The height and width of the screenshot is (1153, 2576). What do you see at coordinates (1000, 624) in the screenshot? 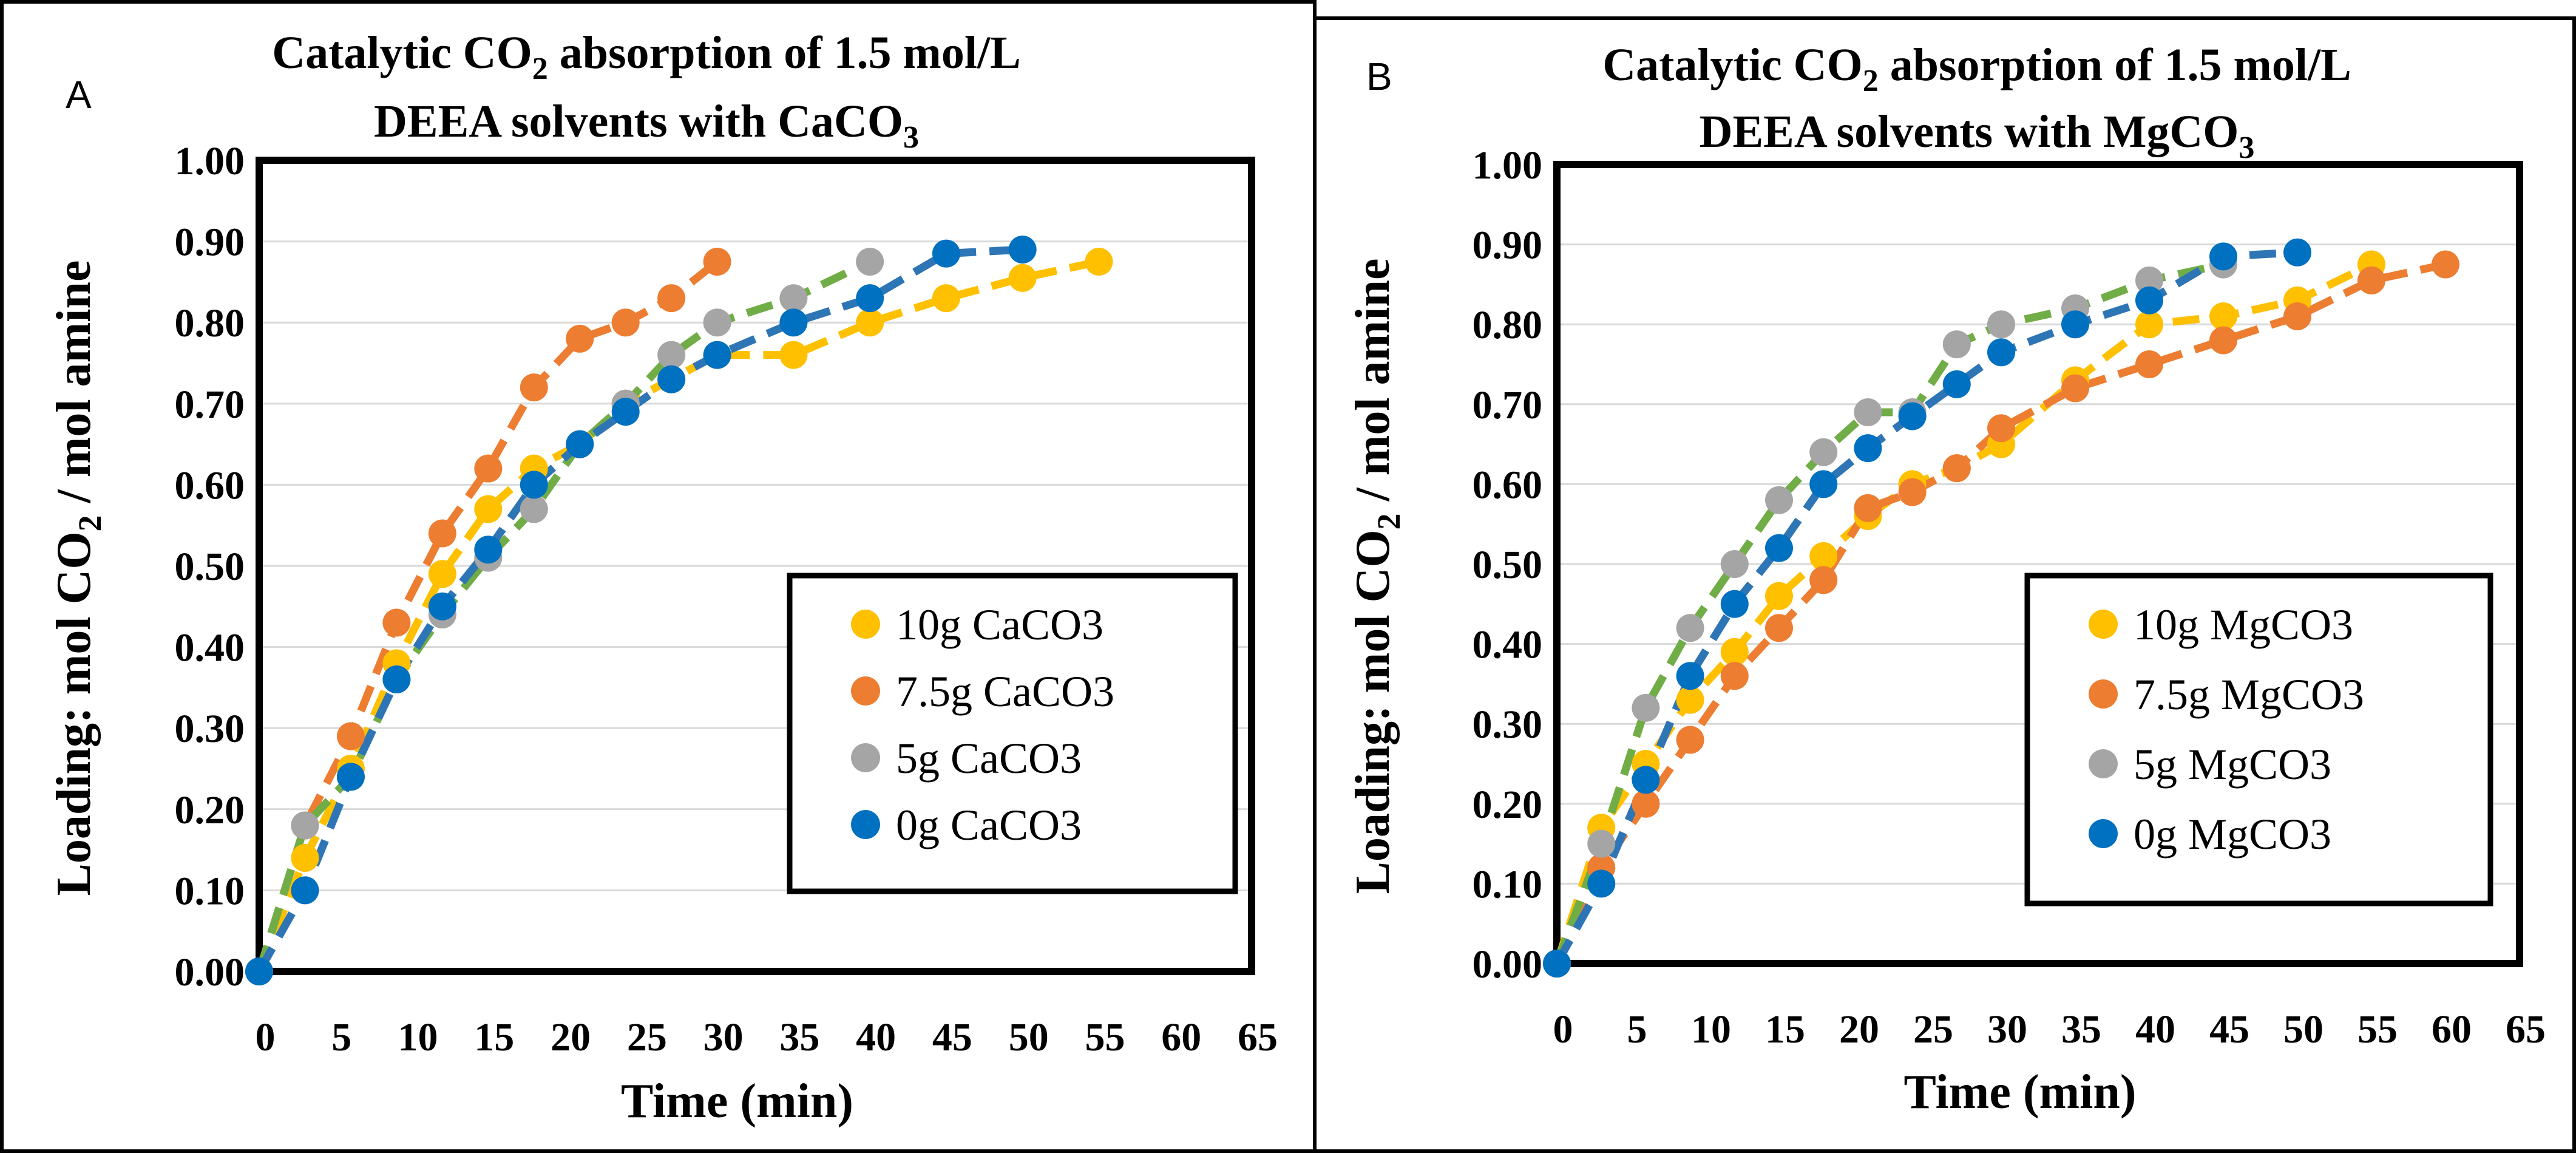
I see `legend-entry-label: 10g CaCO3` at bounding box center [1000, 624].